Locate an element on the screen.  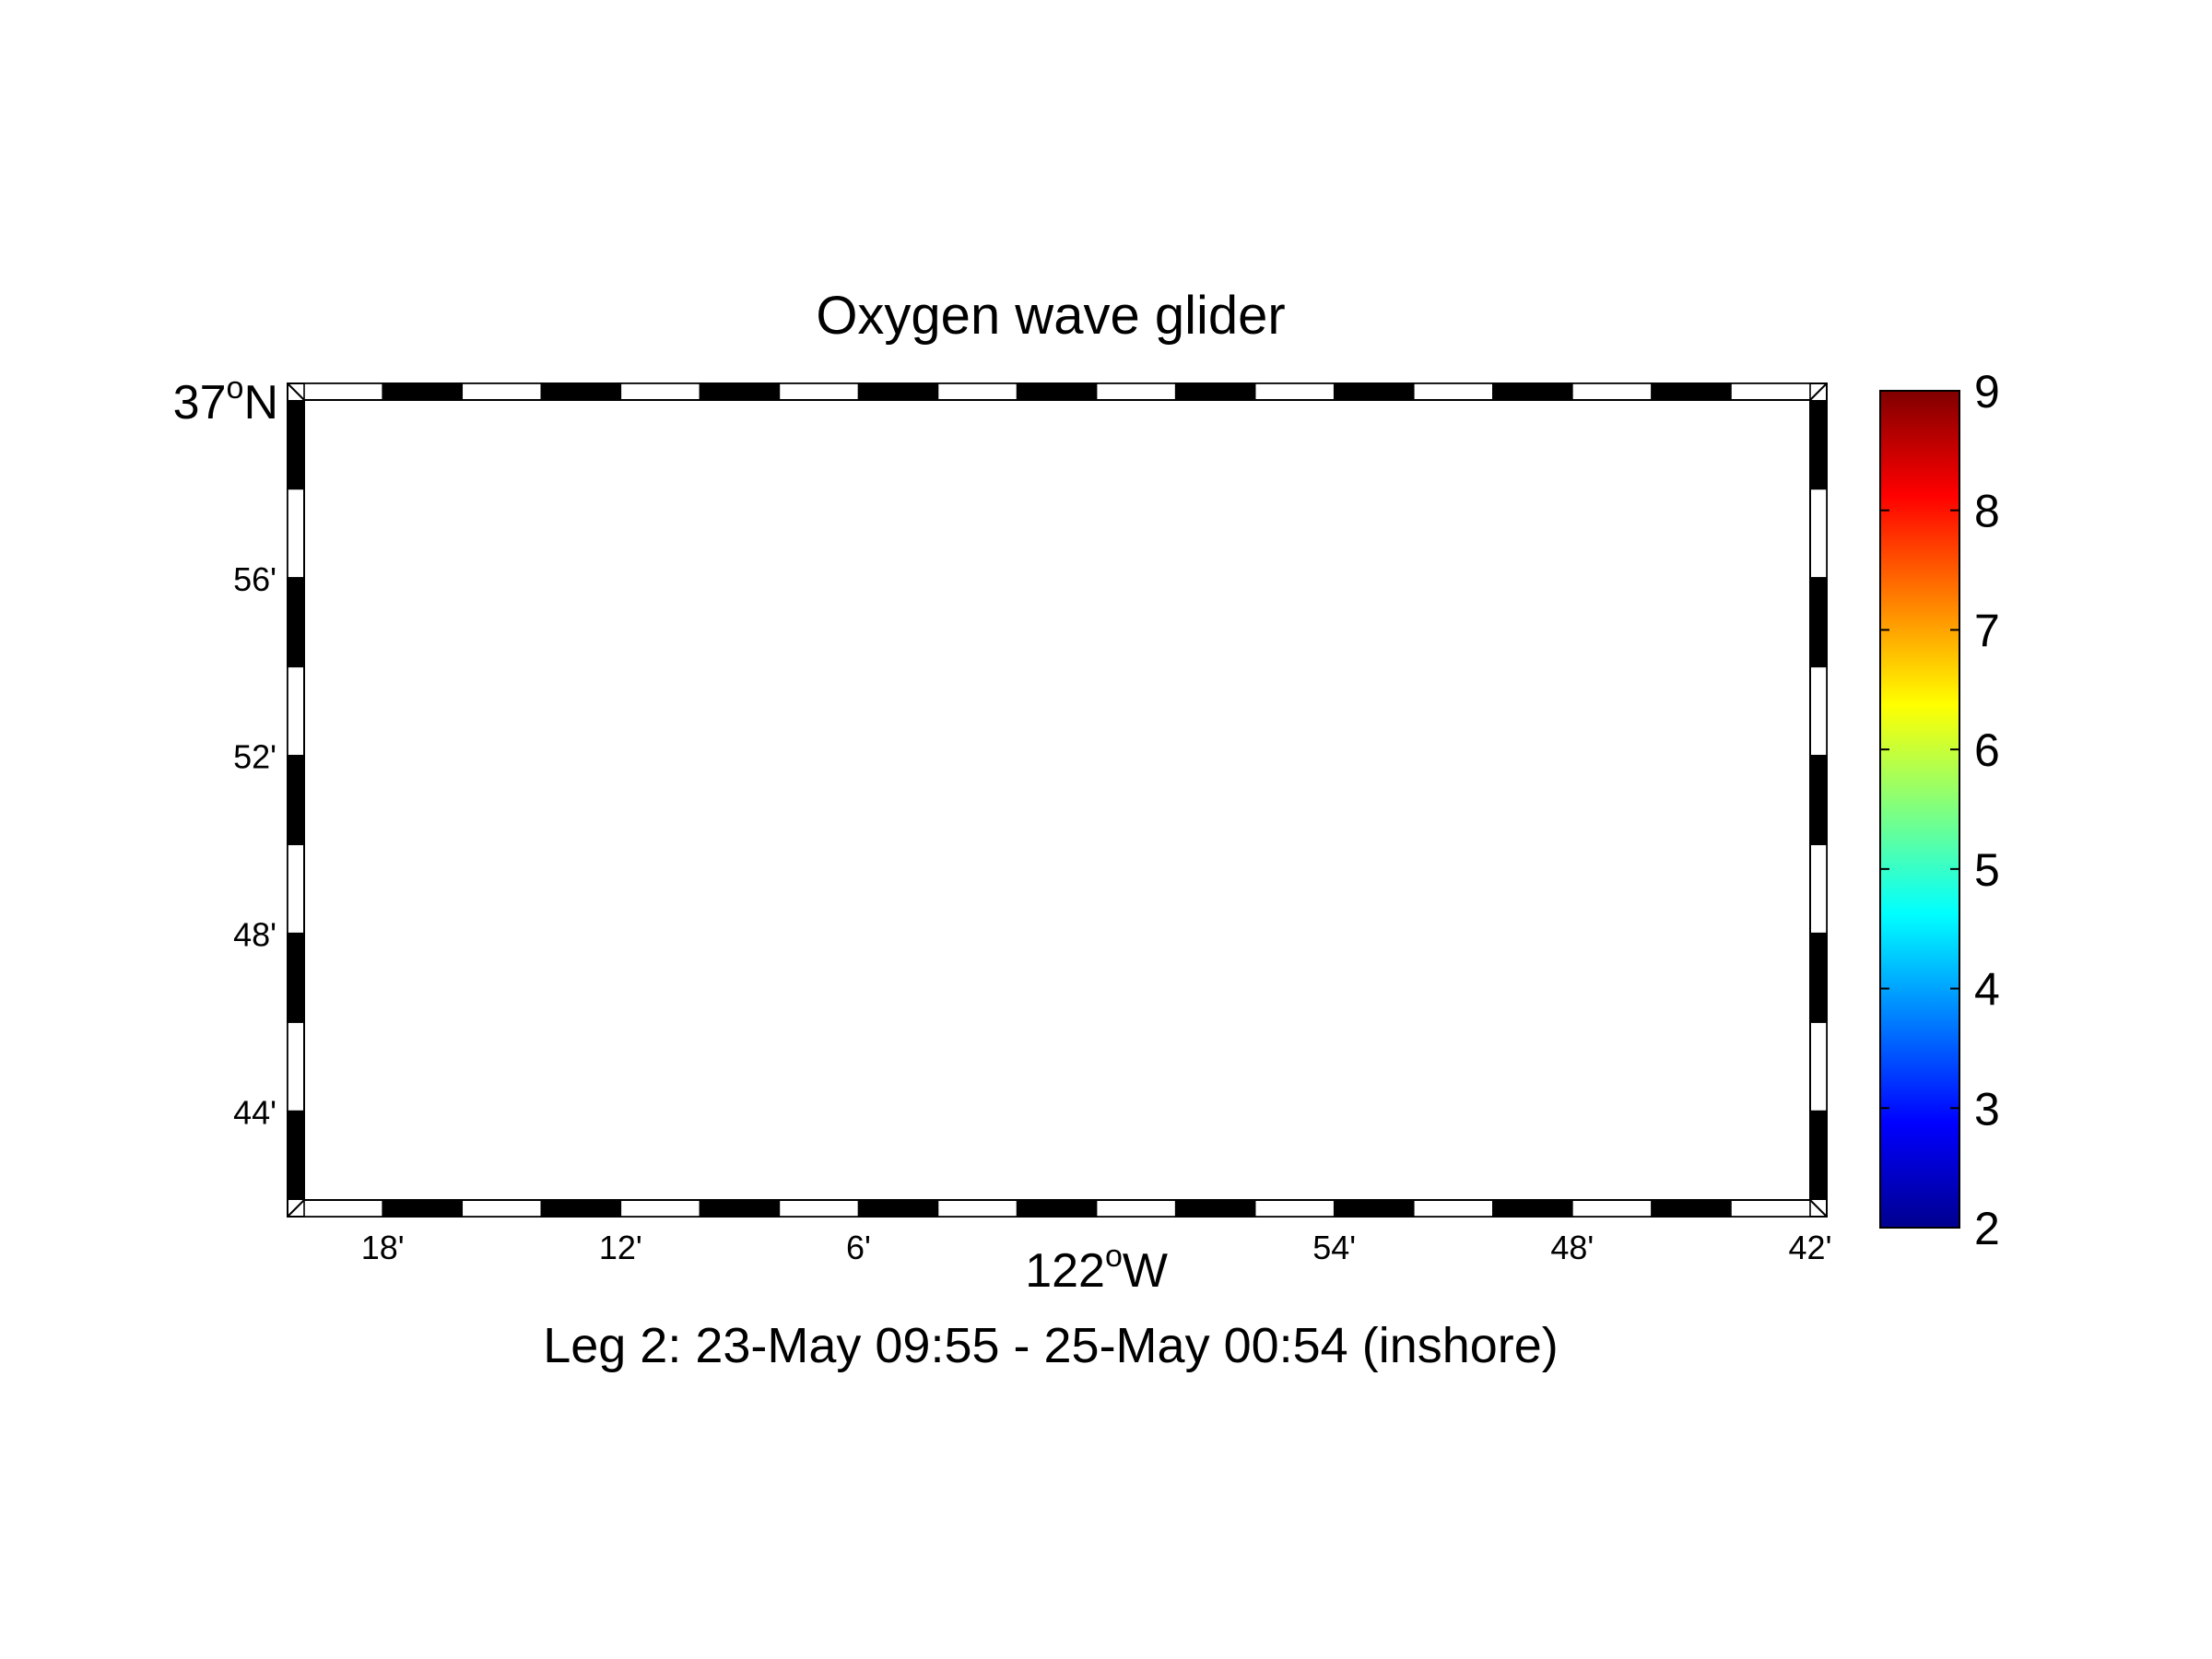
colorbar-tick-label-3: 5 is located at coordinates (1987, 870).